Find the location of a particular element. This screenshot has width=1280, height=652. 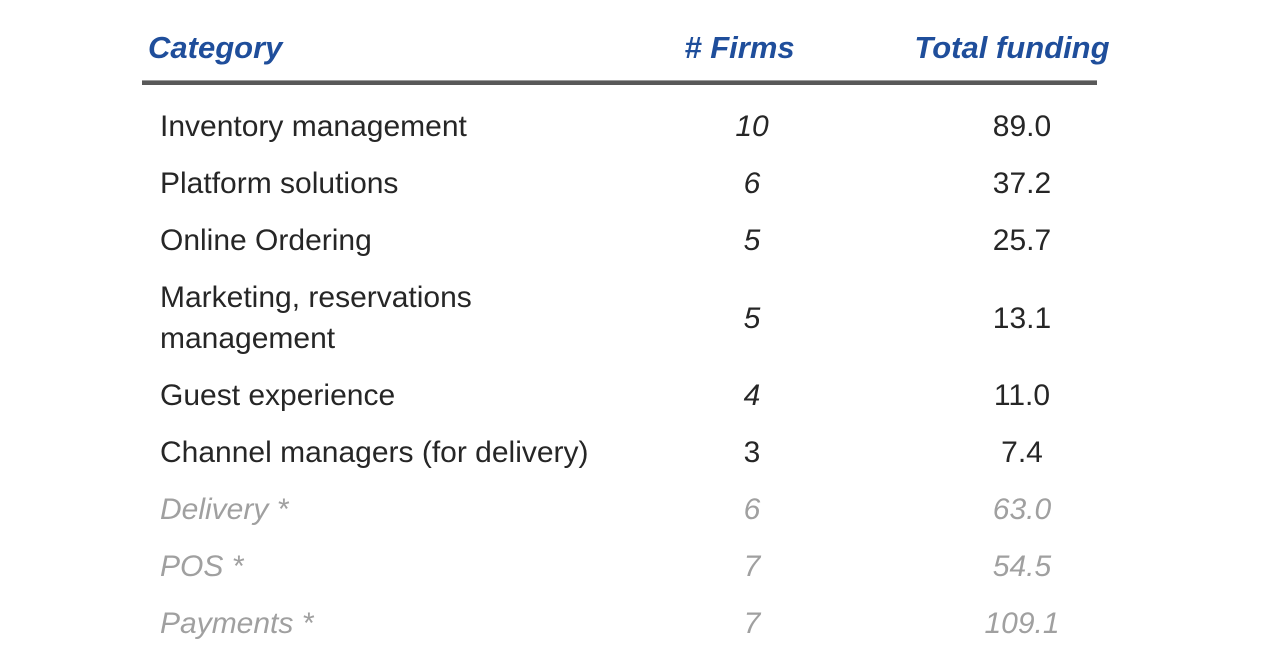

funding-cell: 54.5 is located at coordinates (1022, 566).